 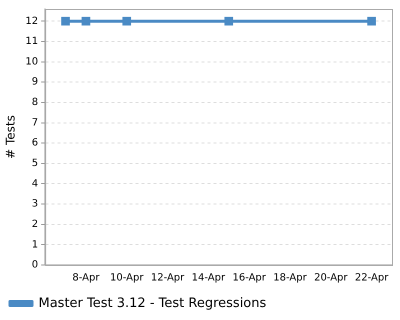 I want to click on y-tick-label: 7, so click(x=35, y=122).